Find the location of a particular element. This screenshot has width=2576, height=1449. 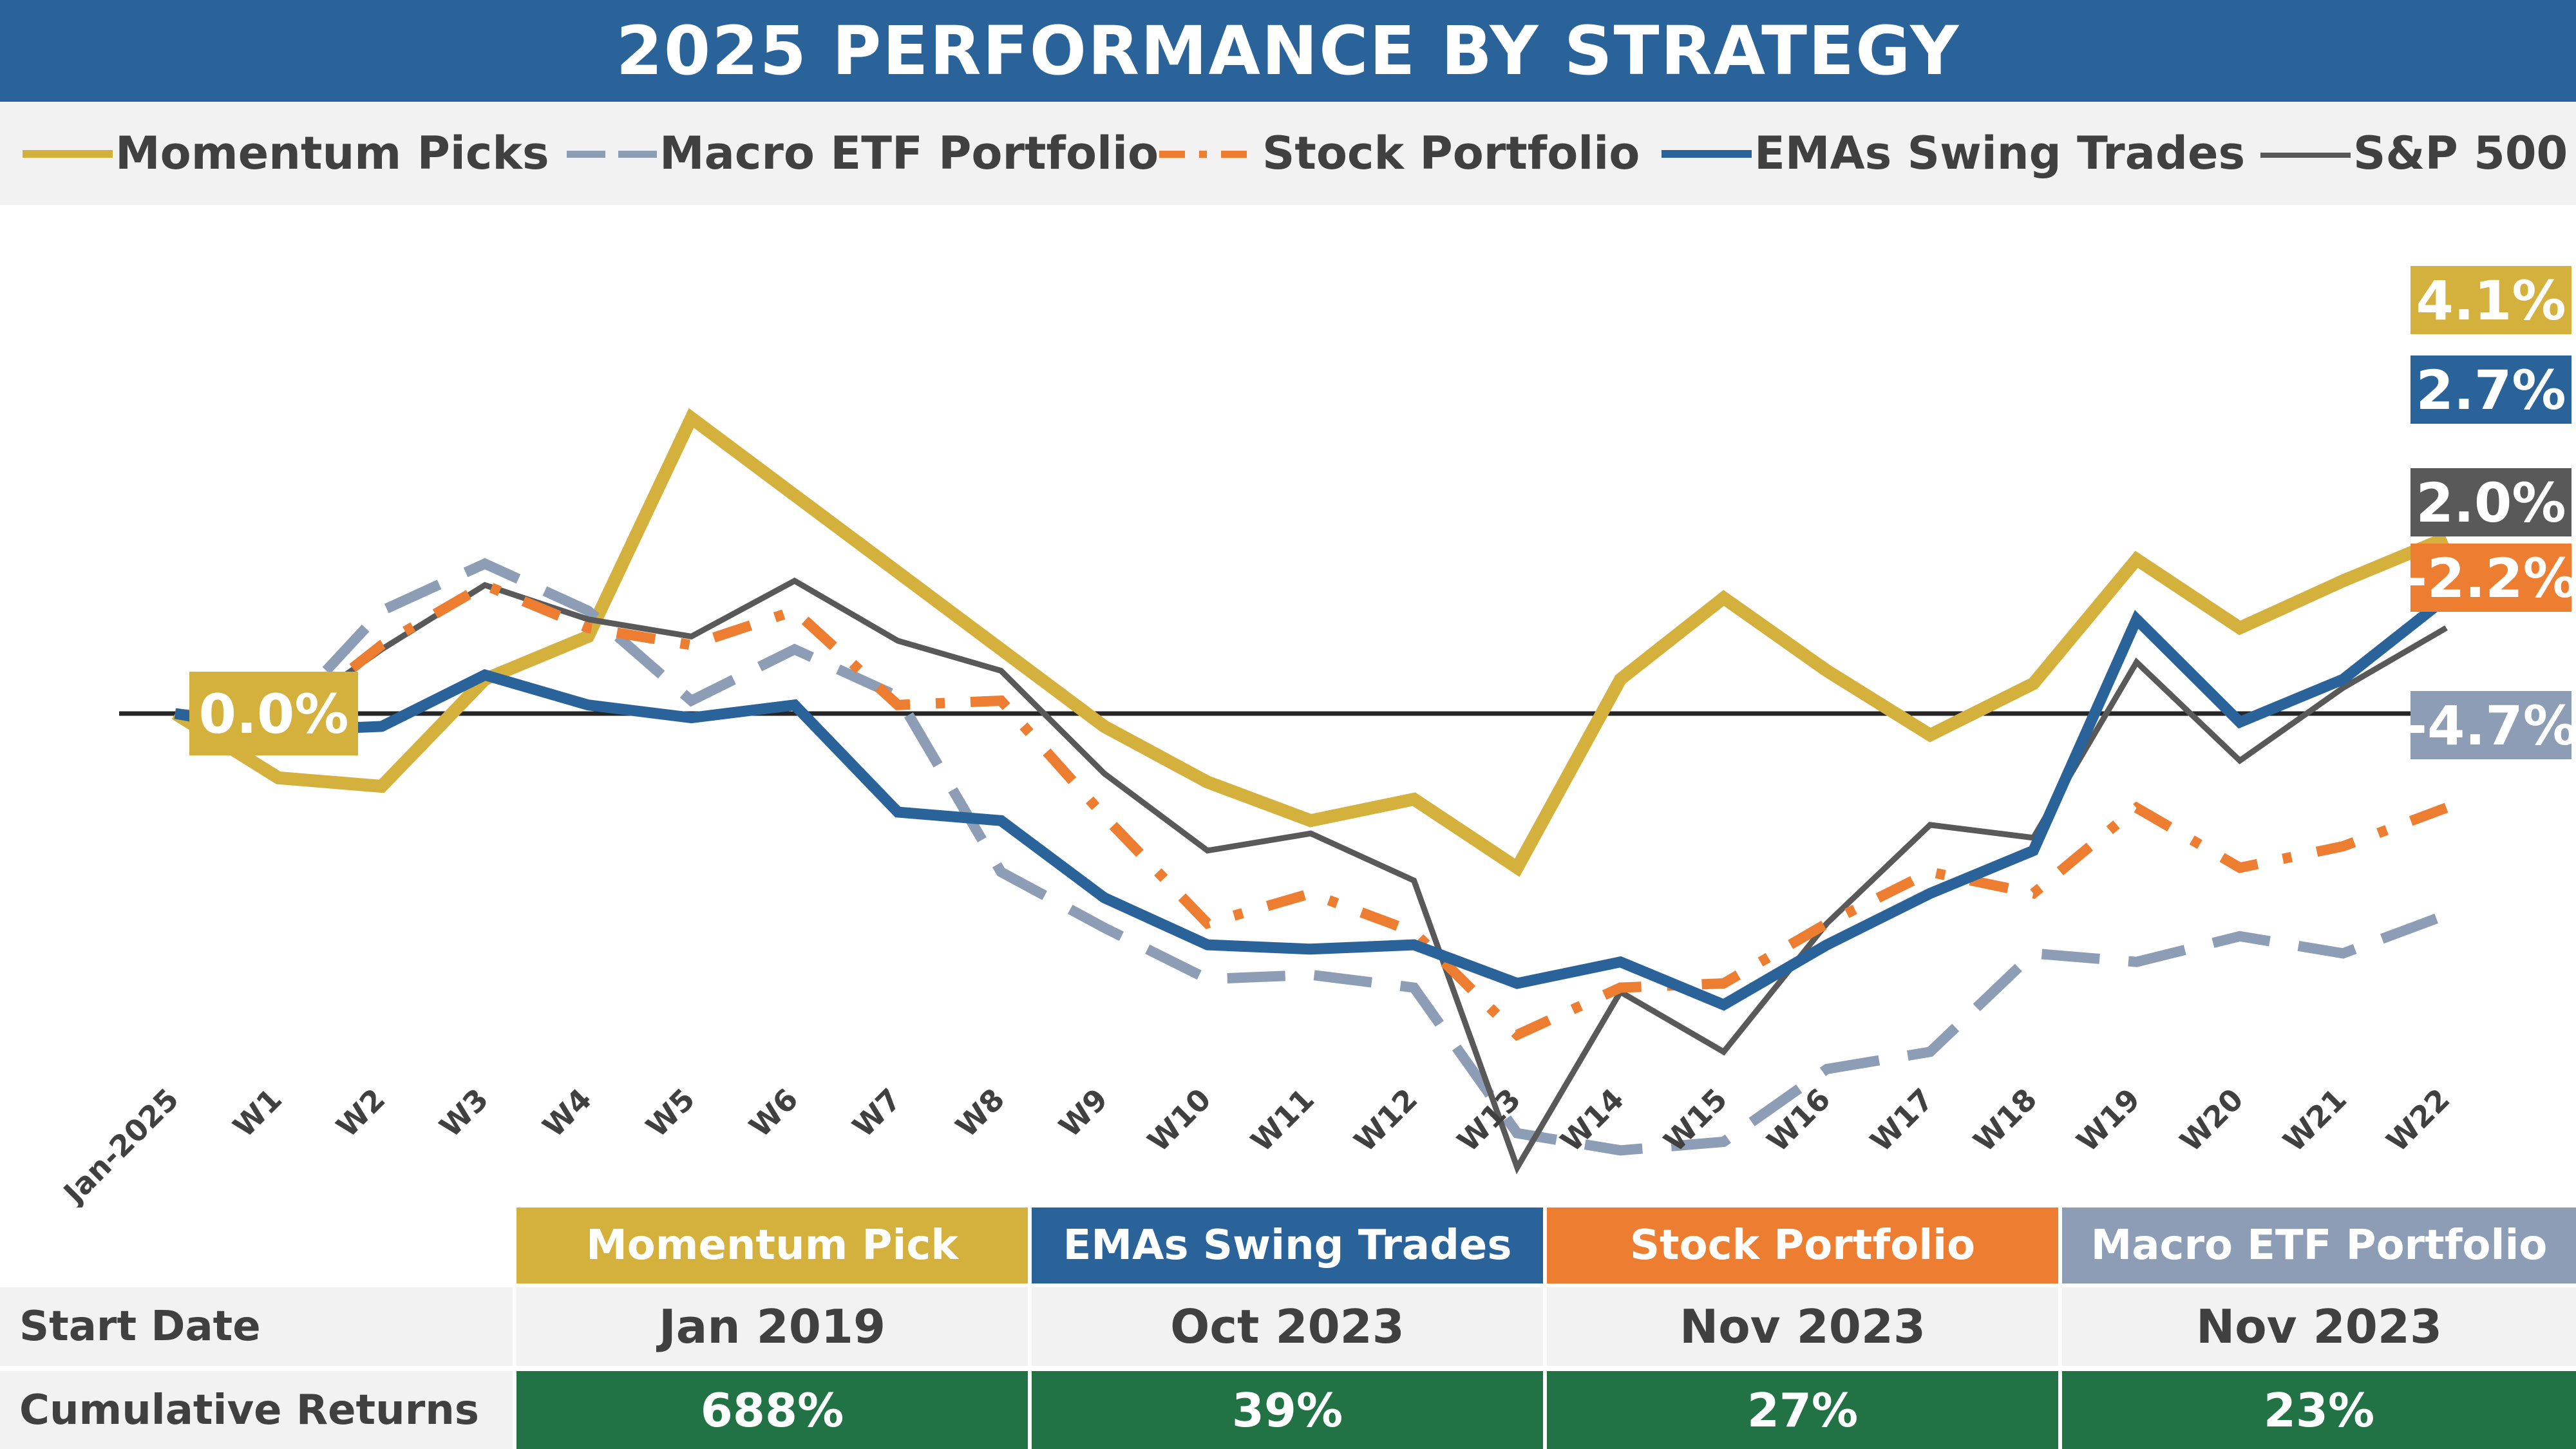

table-header-momentum: Momentum Pick is located at coordinates (772, 1245).